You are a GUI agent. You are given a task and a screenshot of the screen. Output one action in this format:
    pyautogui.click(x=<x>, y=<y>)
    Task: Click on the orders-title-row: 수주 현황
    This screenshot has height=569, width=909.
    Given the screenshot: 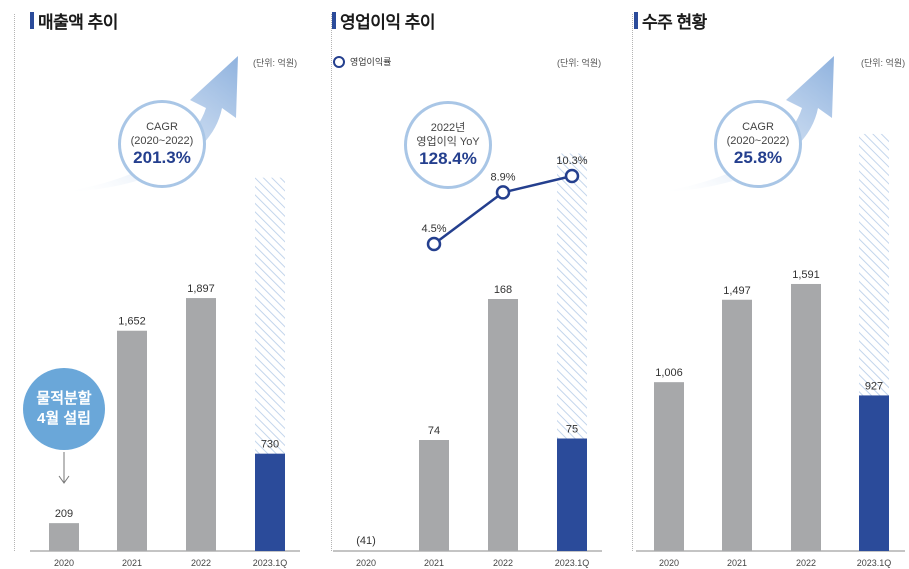 What is the action you would take?
    pyautogui.click(x=670, y=20)
    